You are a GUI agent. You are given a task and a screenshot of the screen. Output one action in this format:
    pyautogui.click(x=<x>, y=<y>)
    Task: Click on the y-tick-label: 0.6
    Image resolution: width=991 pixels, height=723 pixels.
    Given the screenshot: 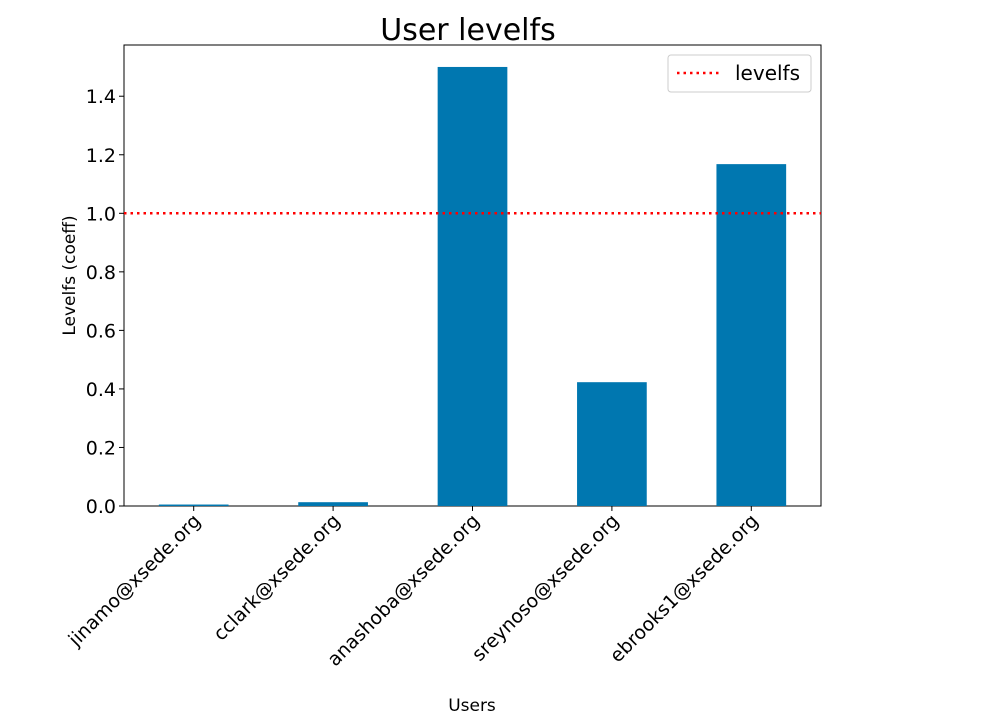 What is the action you would take?
    pyautogui.click(x=101, y=331)
    